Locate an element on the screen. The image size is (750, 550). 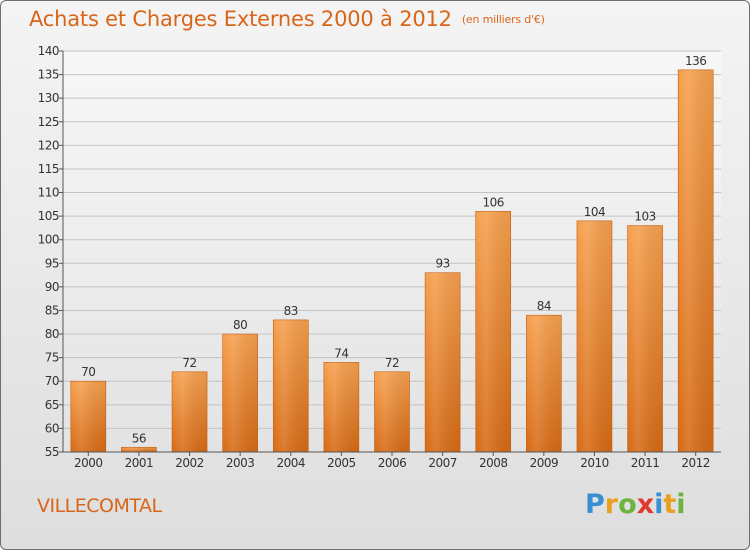
y-tick-label: 105 is located at coordinates (48, 216).